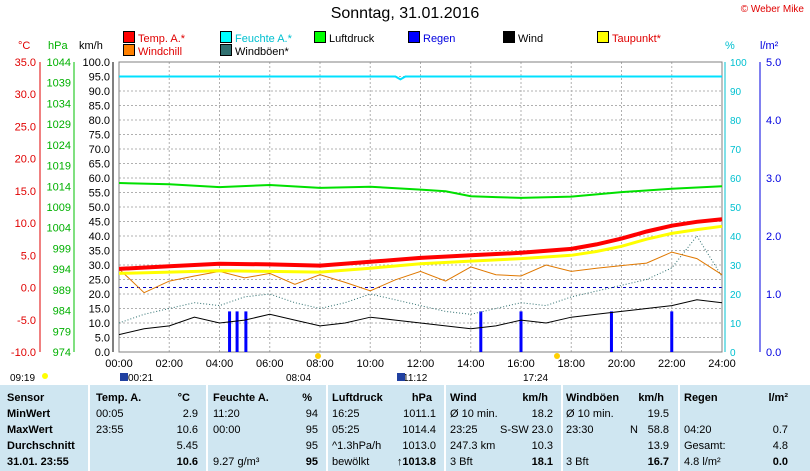 The width and height of the screenshot is (810, 471). I want to click on temp-tick-label: -10.0, so click(23, 353).